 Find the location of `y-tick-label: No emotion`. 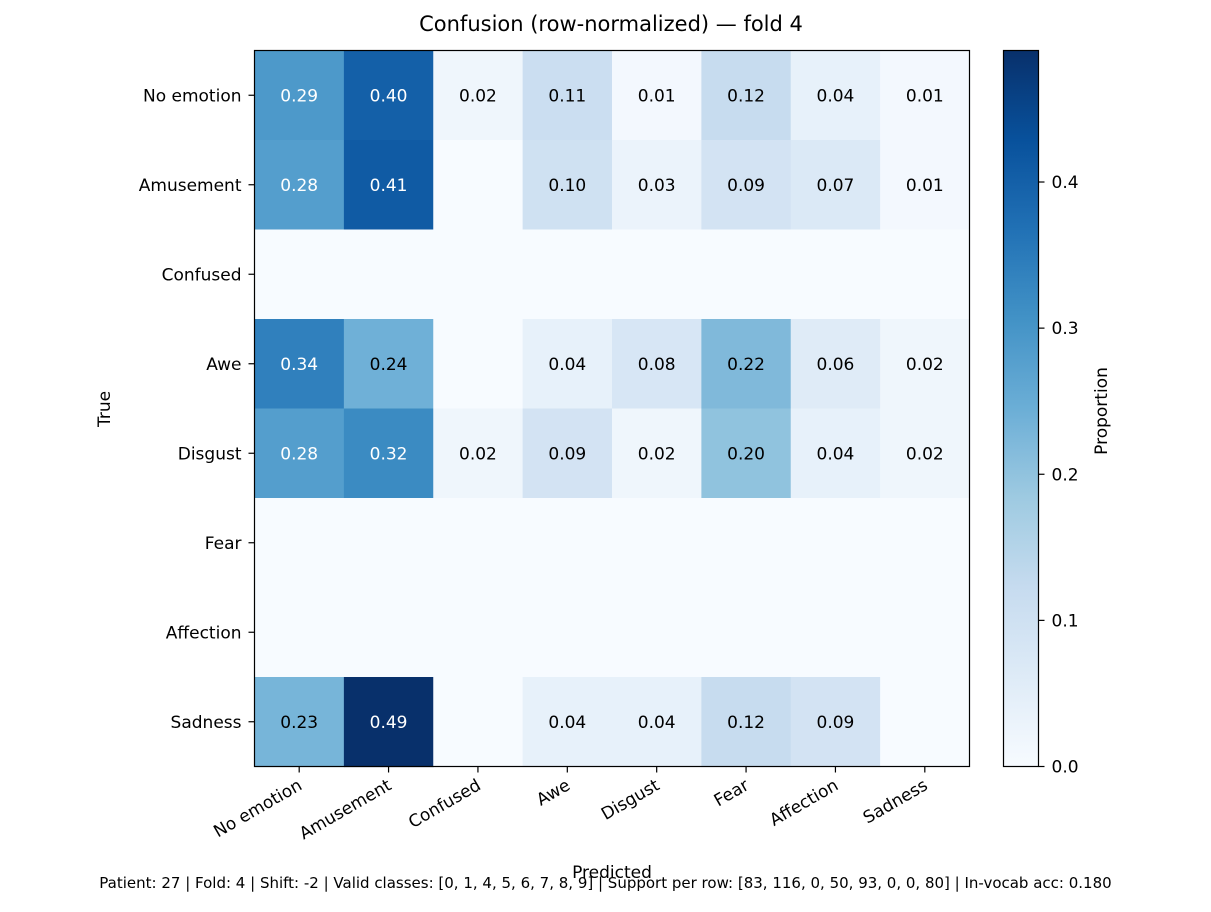

y-tick-label: No emotion is located at coordinates (192, 96).